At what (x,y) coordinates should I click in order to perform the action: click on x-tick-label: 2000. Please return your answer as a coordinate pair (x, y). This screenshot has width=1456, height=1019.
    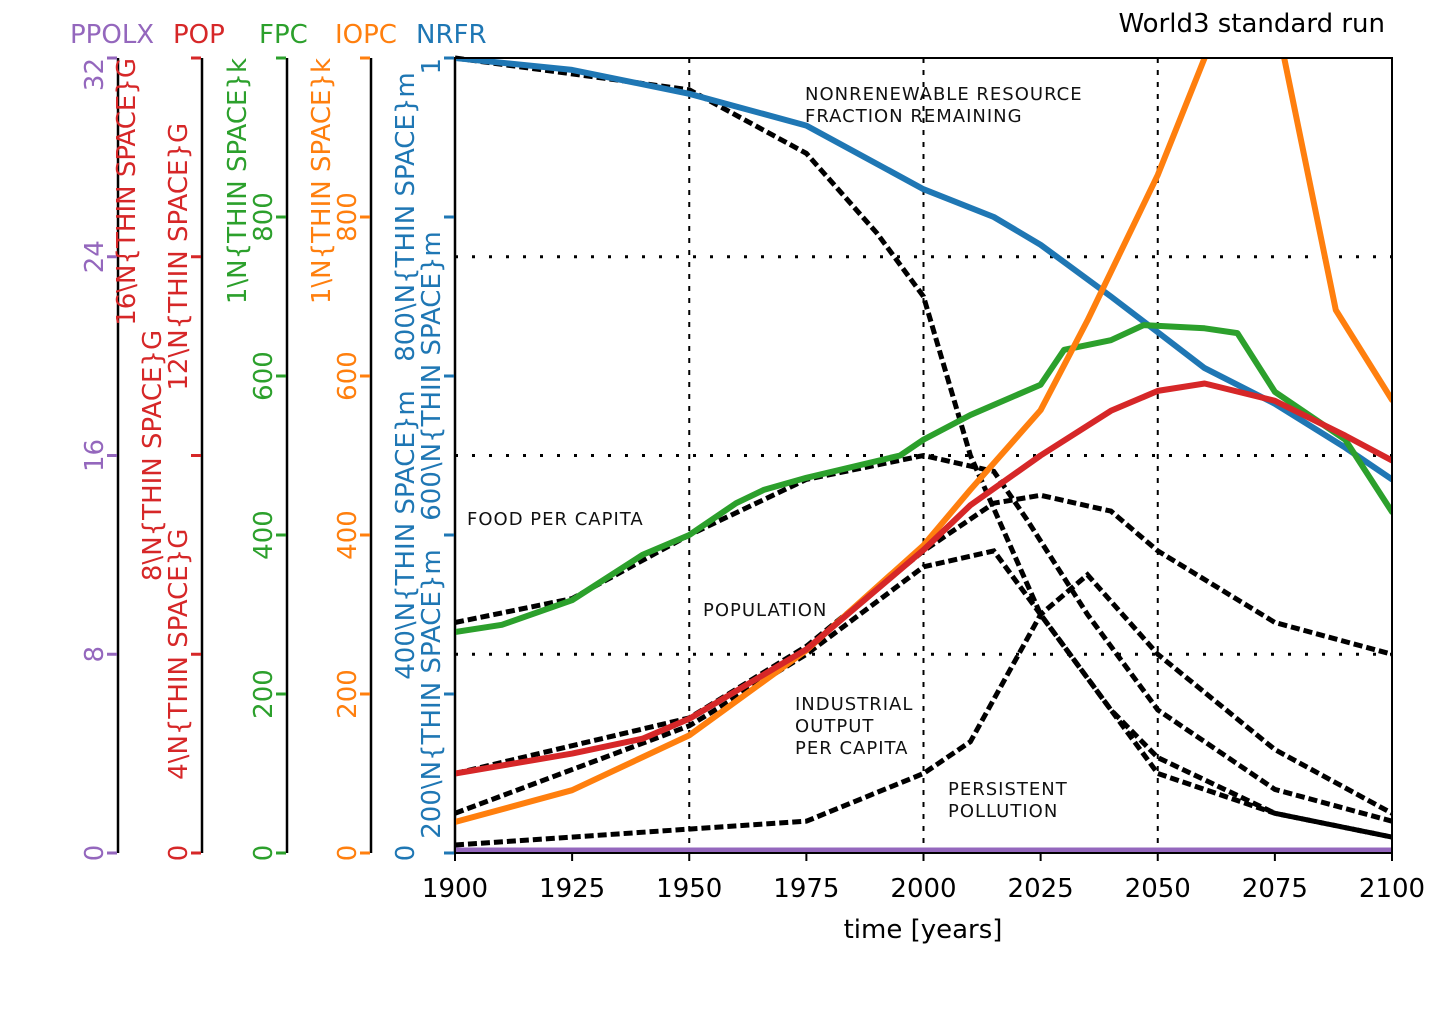
    Looking at the image, I should click on (923, 889).